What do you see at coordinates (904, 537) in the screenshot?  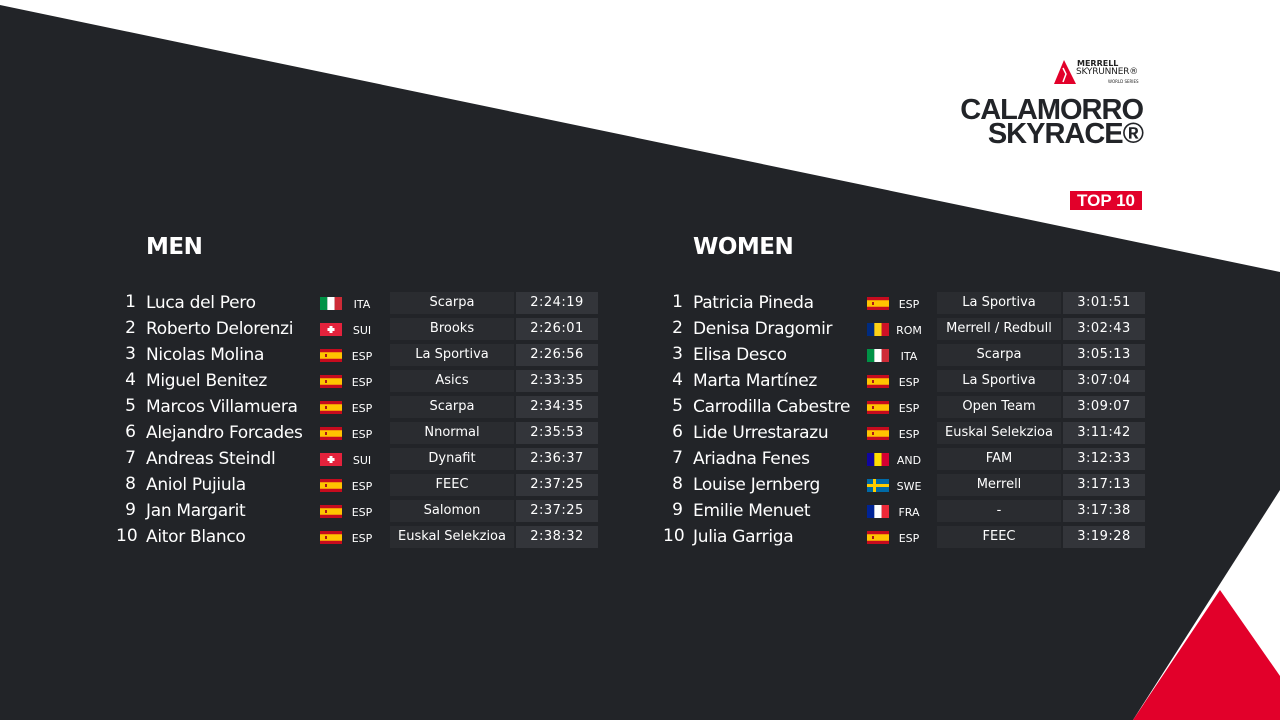 I see `result-row: 10 Julia Garriga ESP FEEC 3:19:28` at bounding box center [904, 537].